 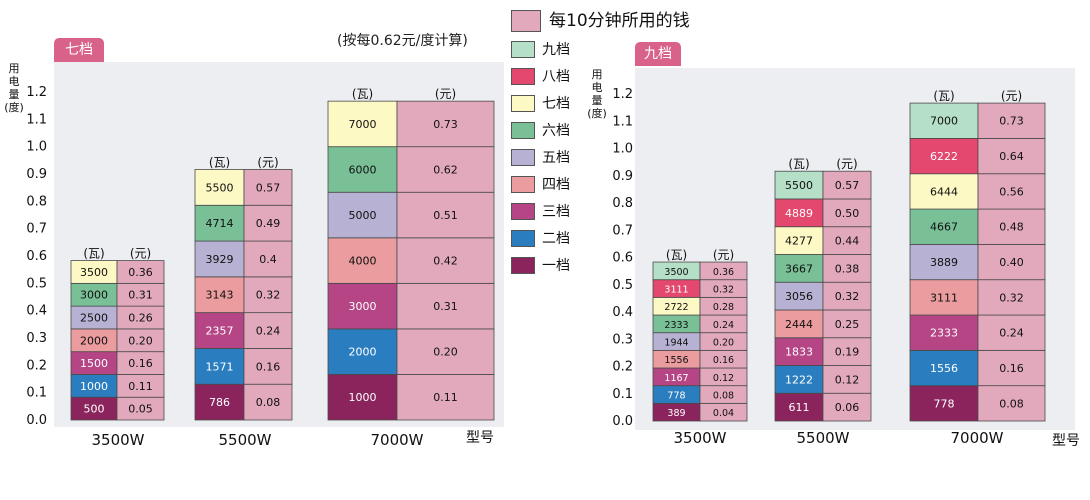 What do you see at coordinates (556, 77) in the screenshot?
I see `legend-label: 八档` at bounding box center [556, 77].